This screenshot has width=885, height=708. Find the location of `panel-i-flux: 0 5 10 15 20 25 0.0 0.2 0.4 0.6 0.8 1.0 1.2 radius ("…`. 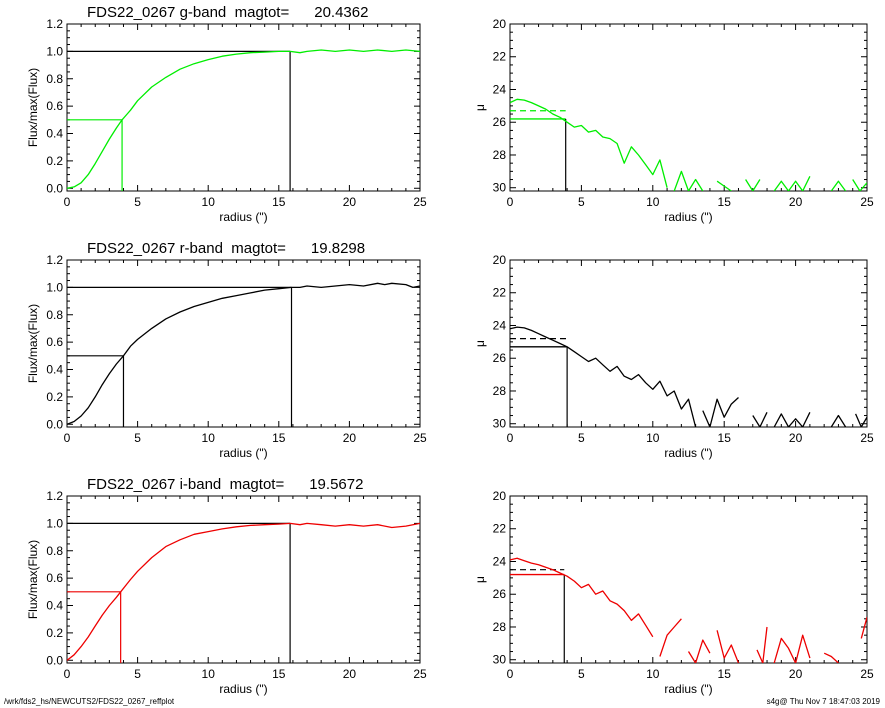

panel-i-flux: 0 5 10 15 20 25 0.0 0.2 0.4 0.6 0.8 1.0 1.2 radius ("… is located at coordinates (226, 586).